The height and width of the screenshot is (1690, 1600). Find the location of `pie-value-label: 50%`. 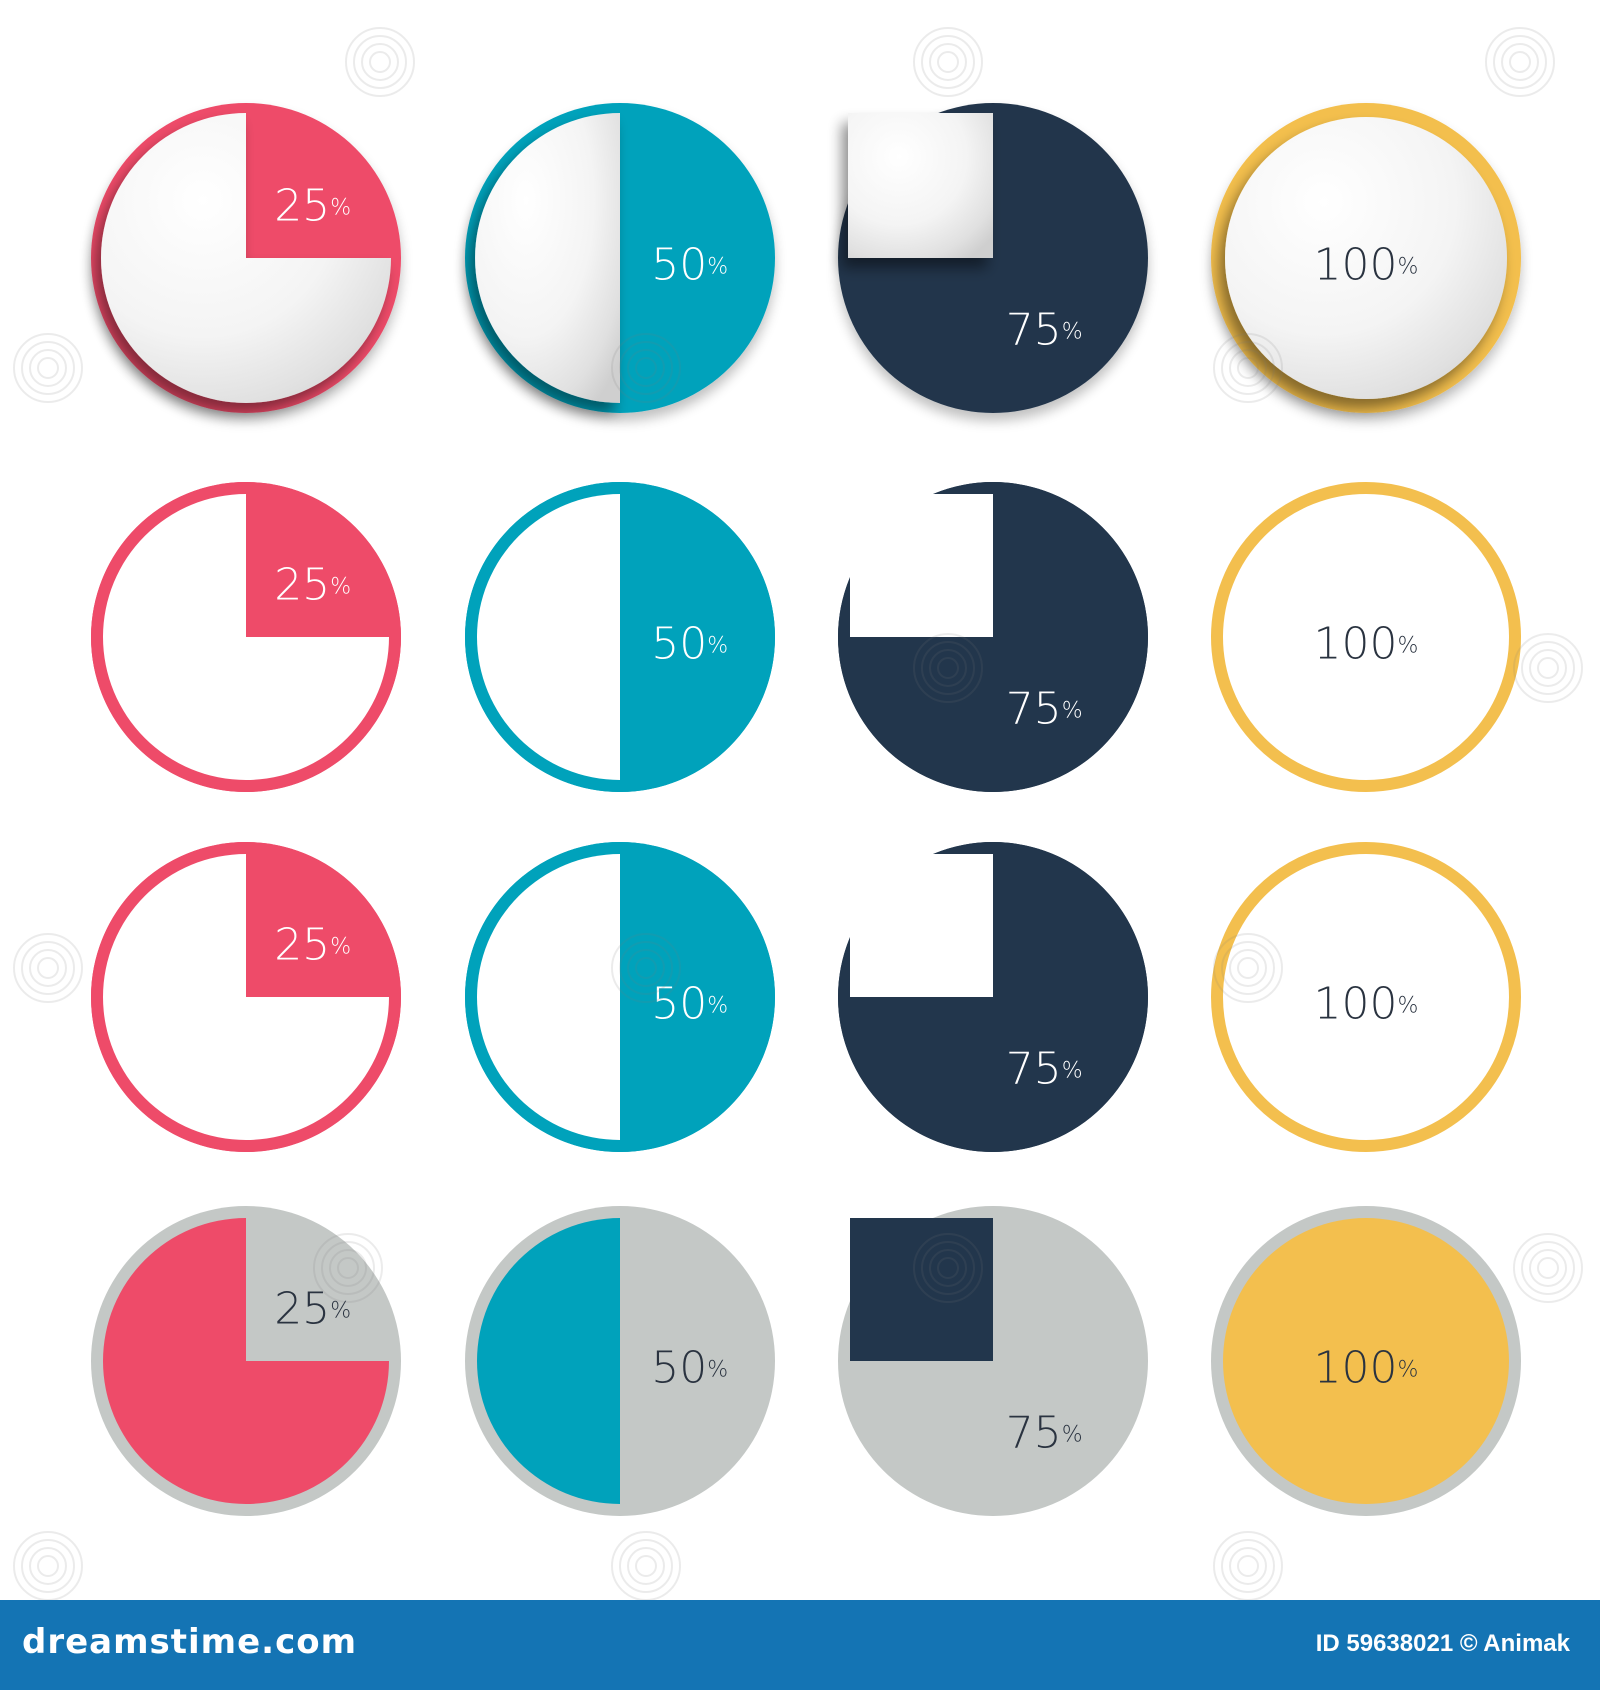

pie-value-label: 50% is located at coordinates (689, 1003).